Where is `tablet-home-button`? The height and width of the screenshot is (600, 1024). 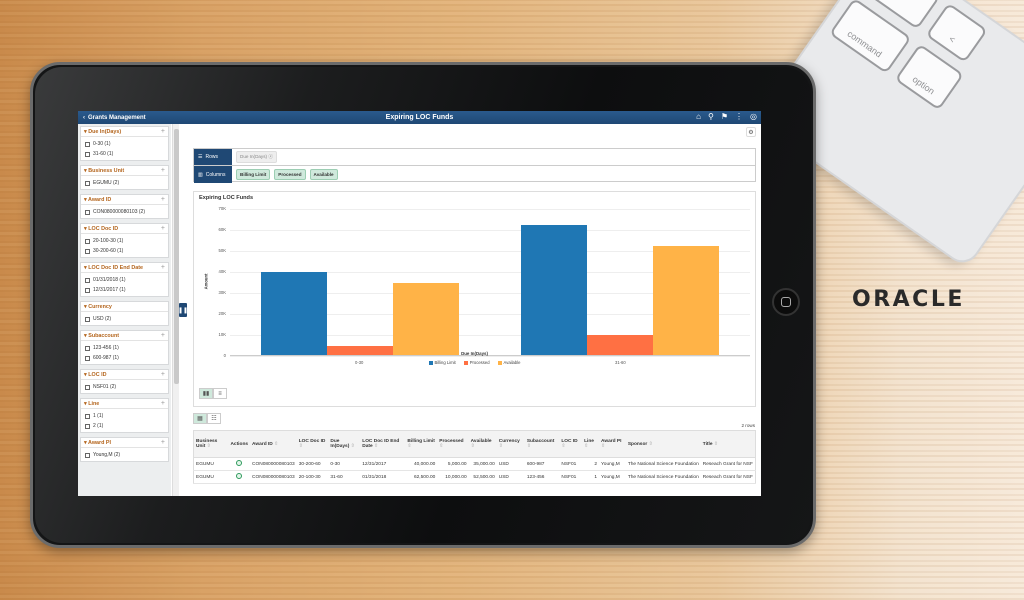
tablet-home-button is located at coordinates (786, 302).